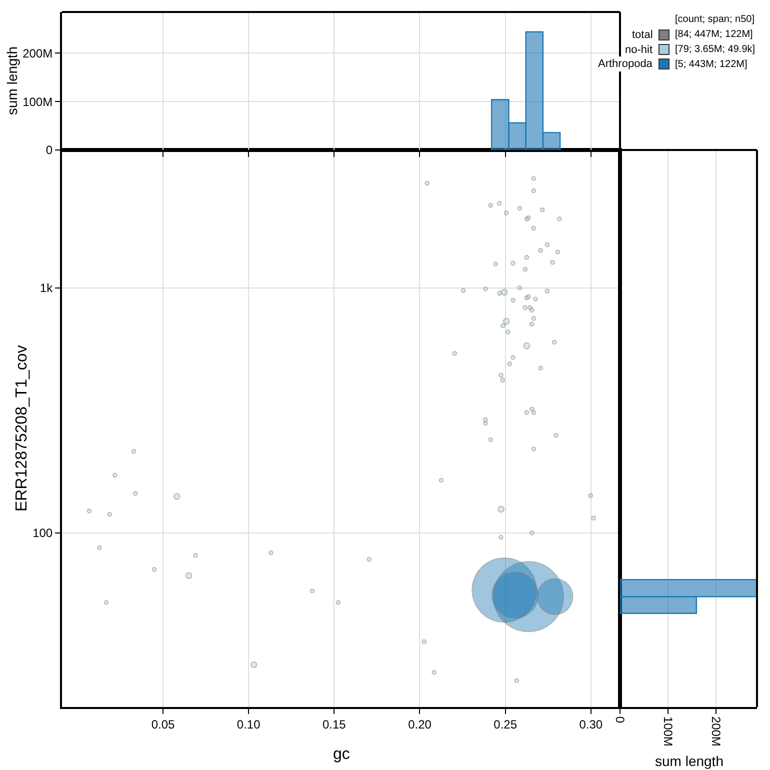  Describe the element at coordinates (714, 34) in the screenshot. I see `text: [84; 447M; 122M]` at that location.